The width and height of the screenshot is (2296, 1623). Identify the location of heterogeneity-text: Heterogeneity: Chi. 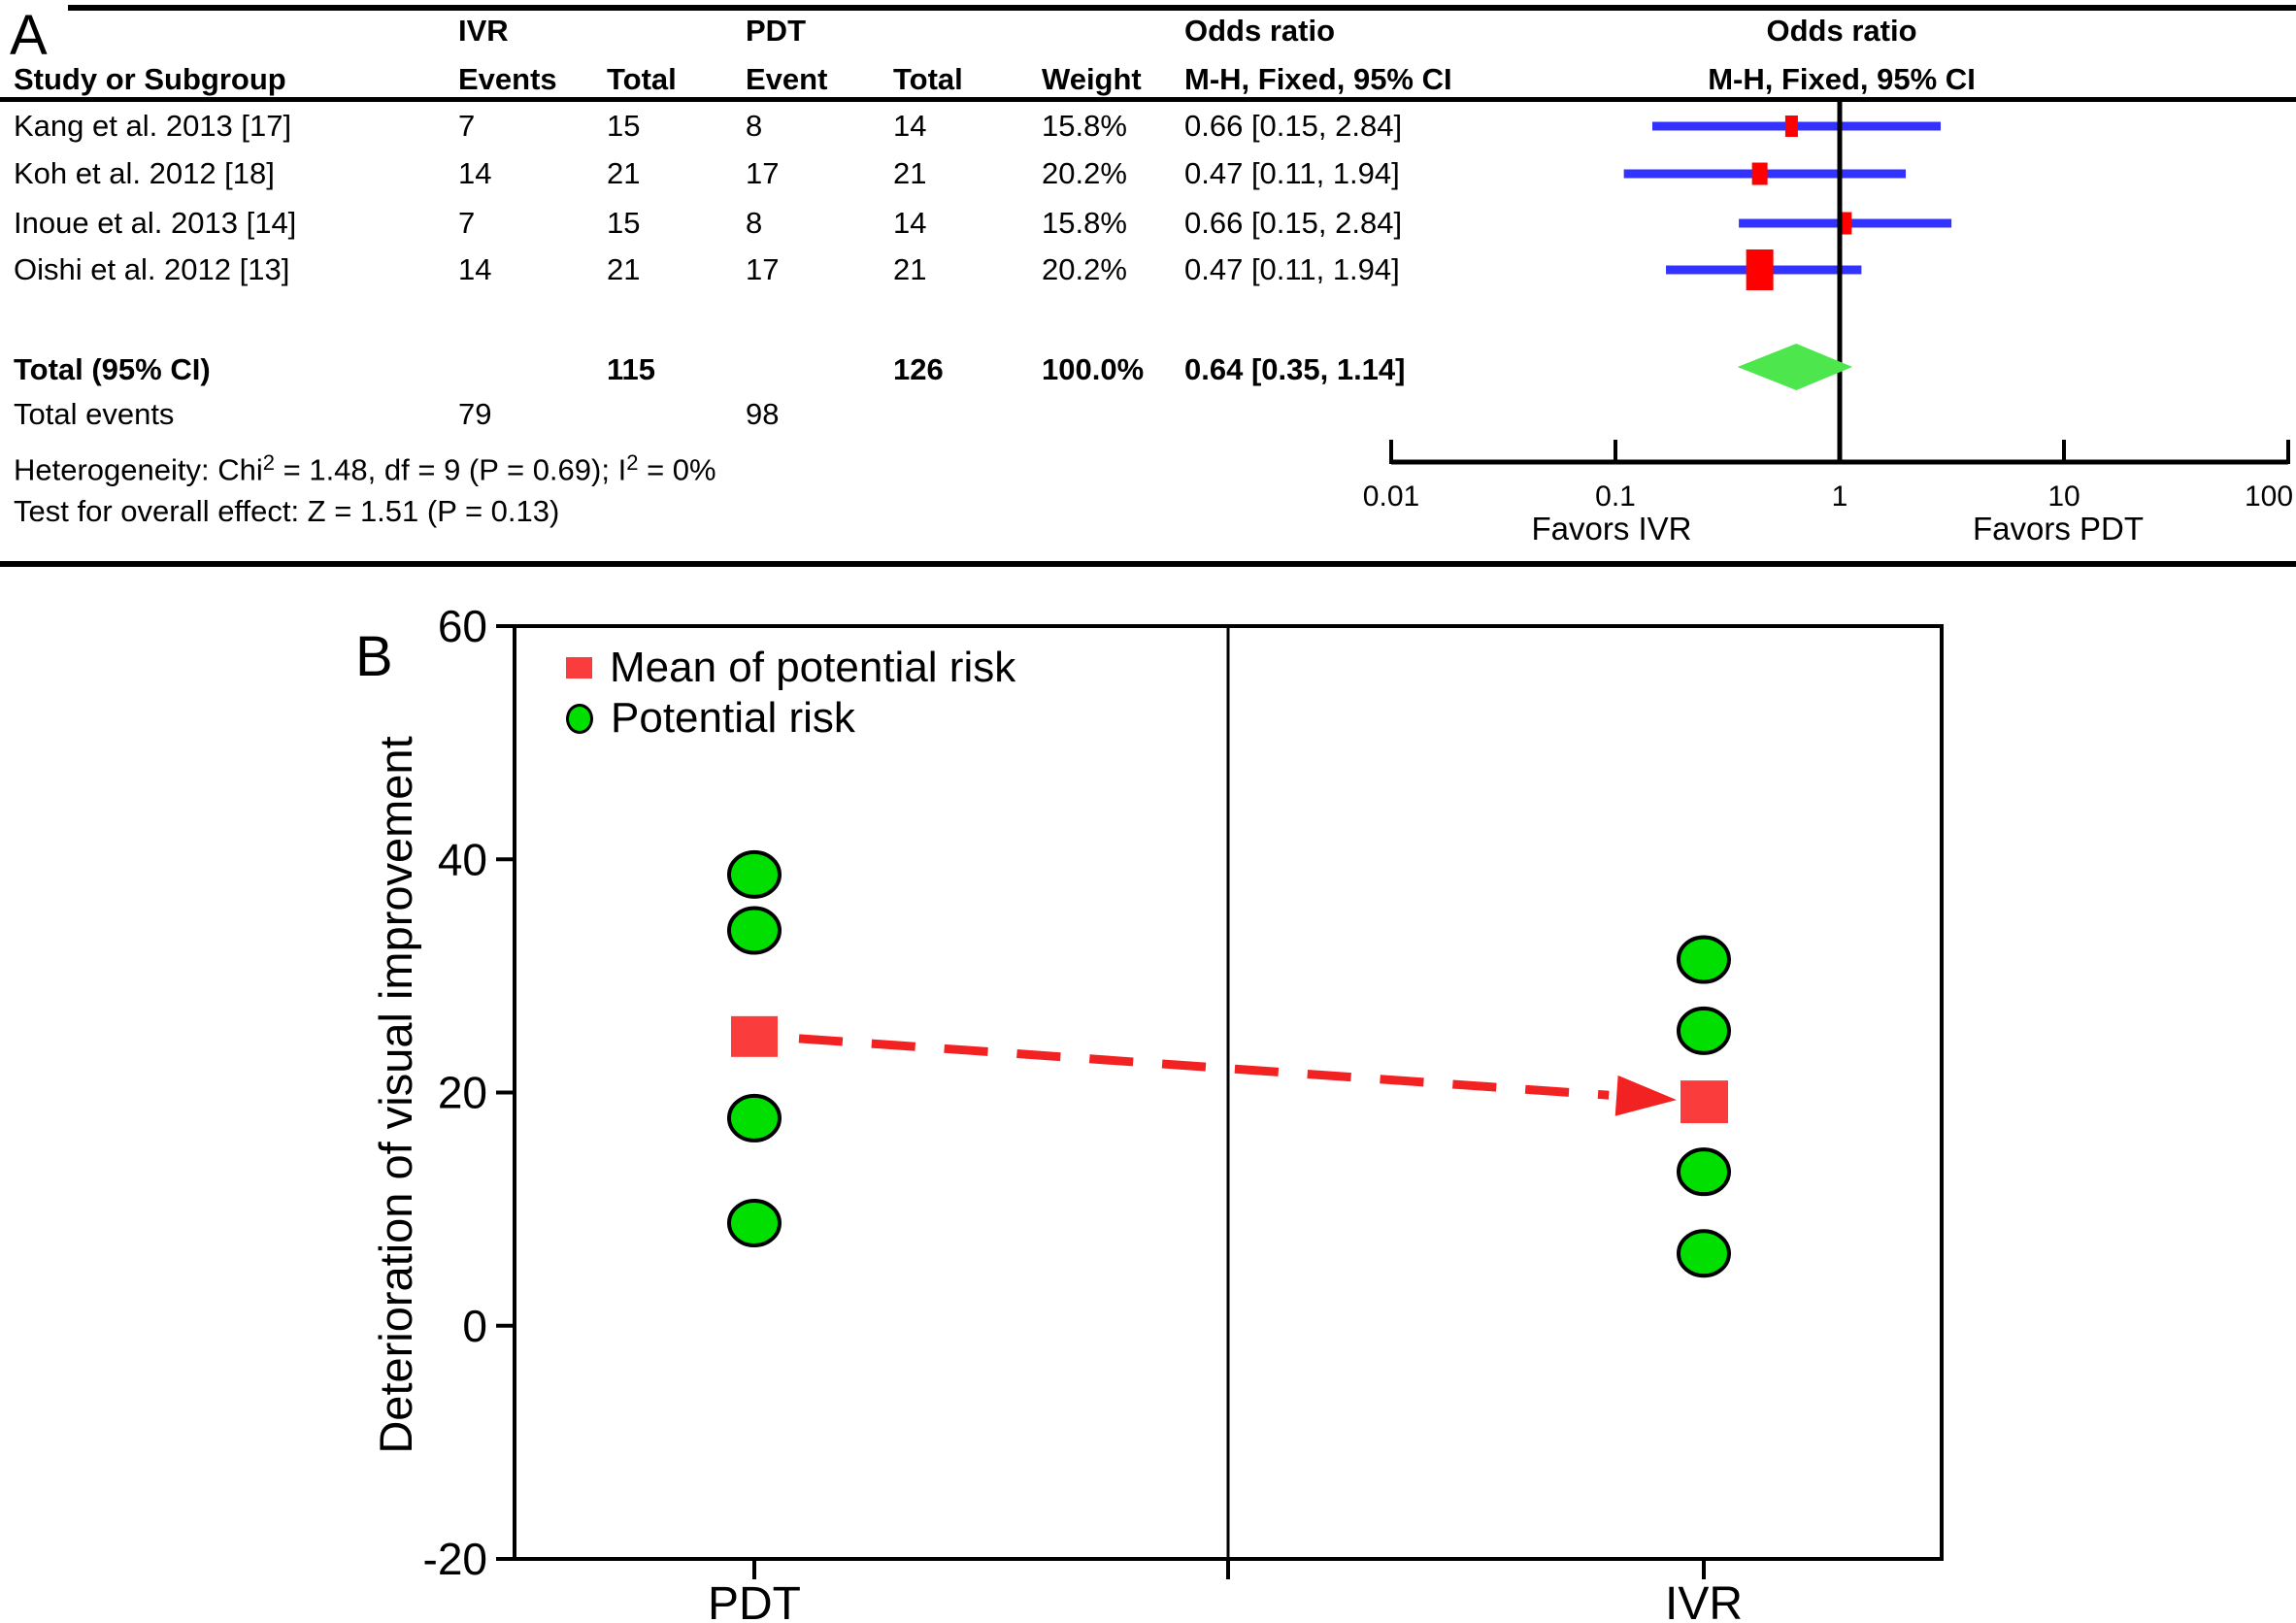
(138, 470).